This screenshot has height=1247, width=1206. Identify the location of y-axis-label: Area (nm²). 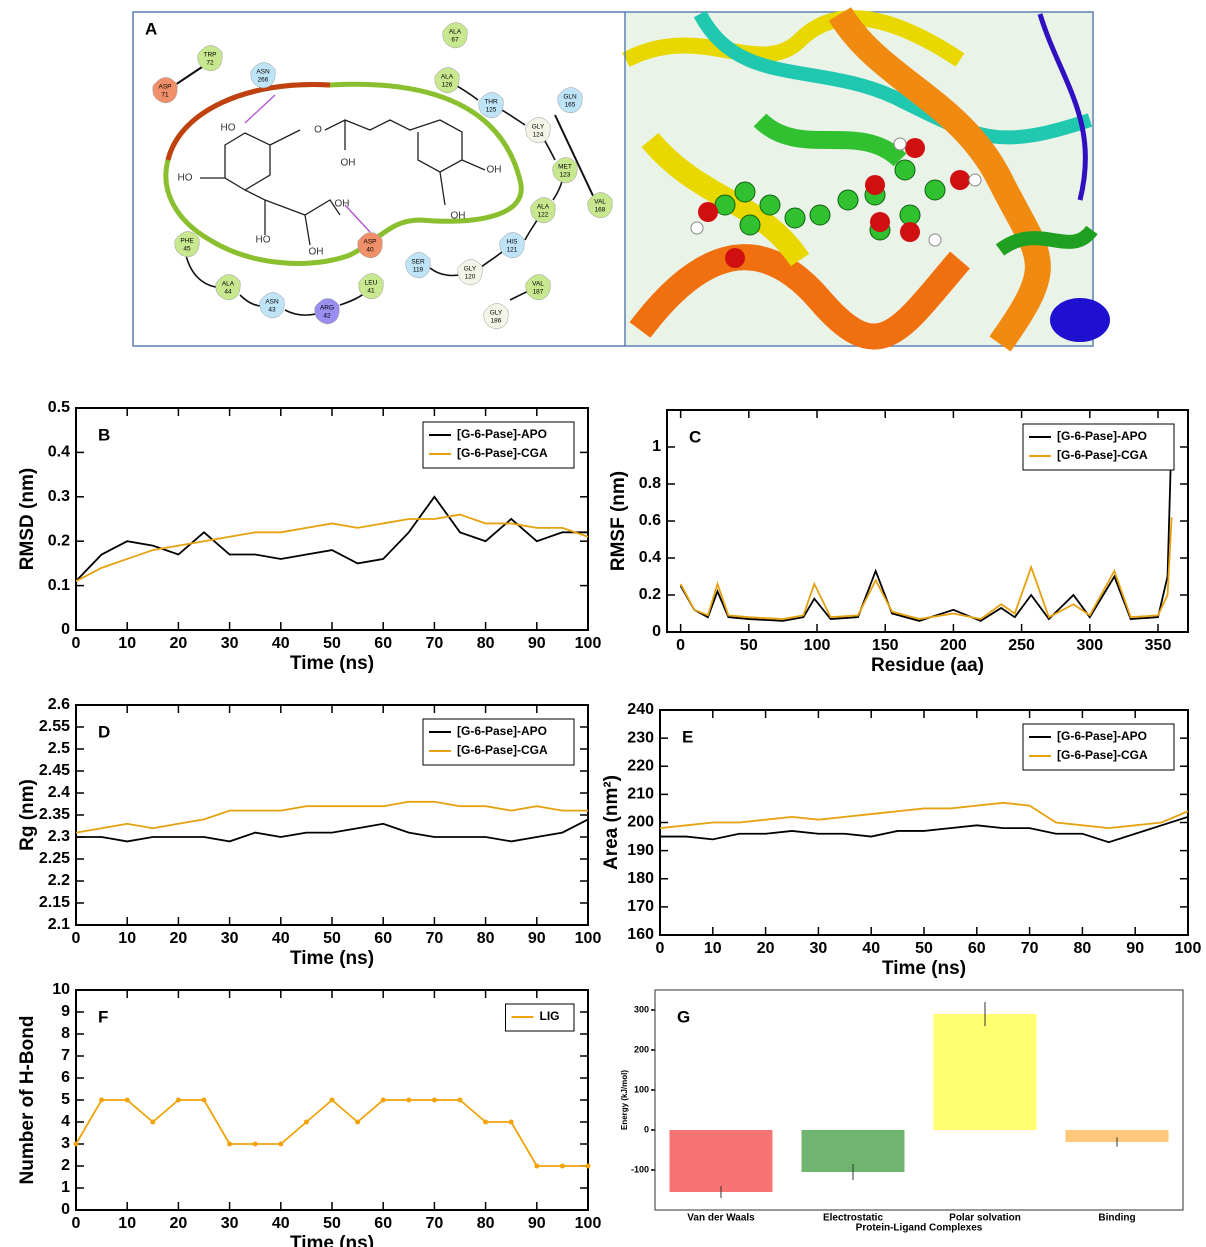
(611, 822).